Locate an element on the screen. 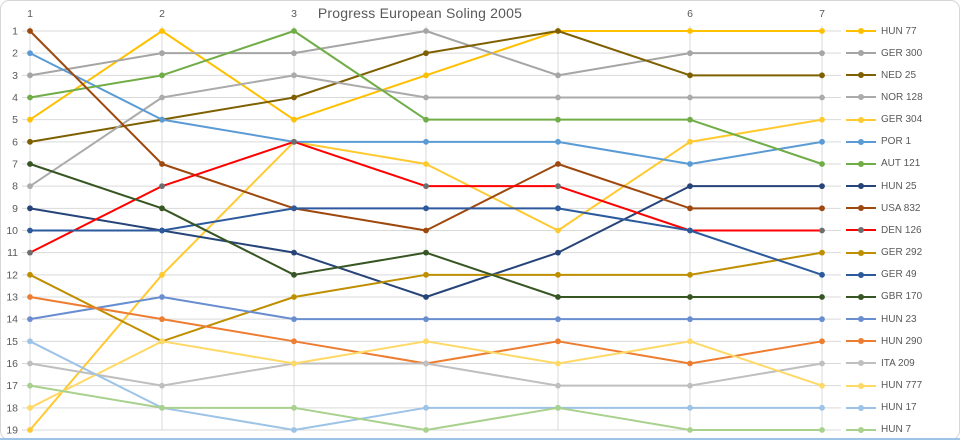  legend-item-ned-25: NED 25 is located at coordinates (881, 75).